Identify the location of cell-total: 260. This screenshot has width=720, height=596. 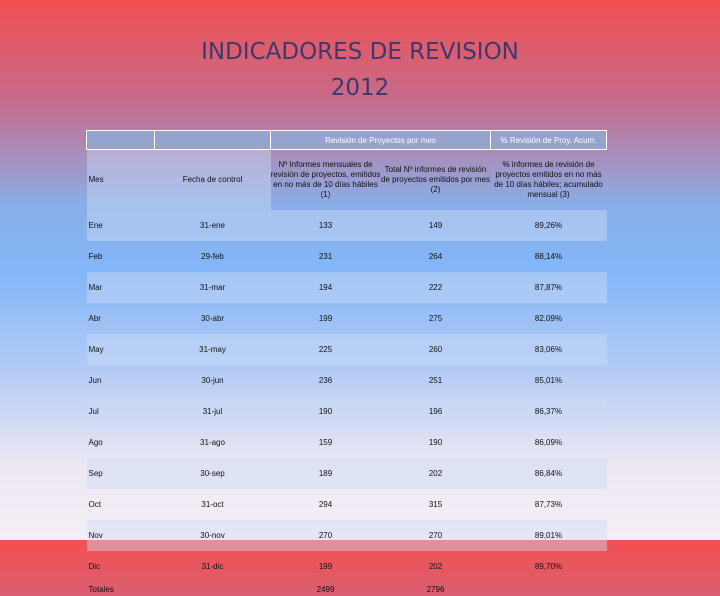
(435, 349).